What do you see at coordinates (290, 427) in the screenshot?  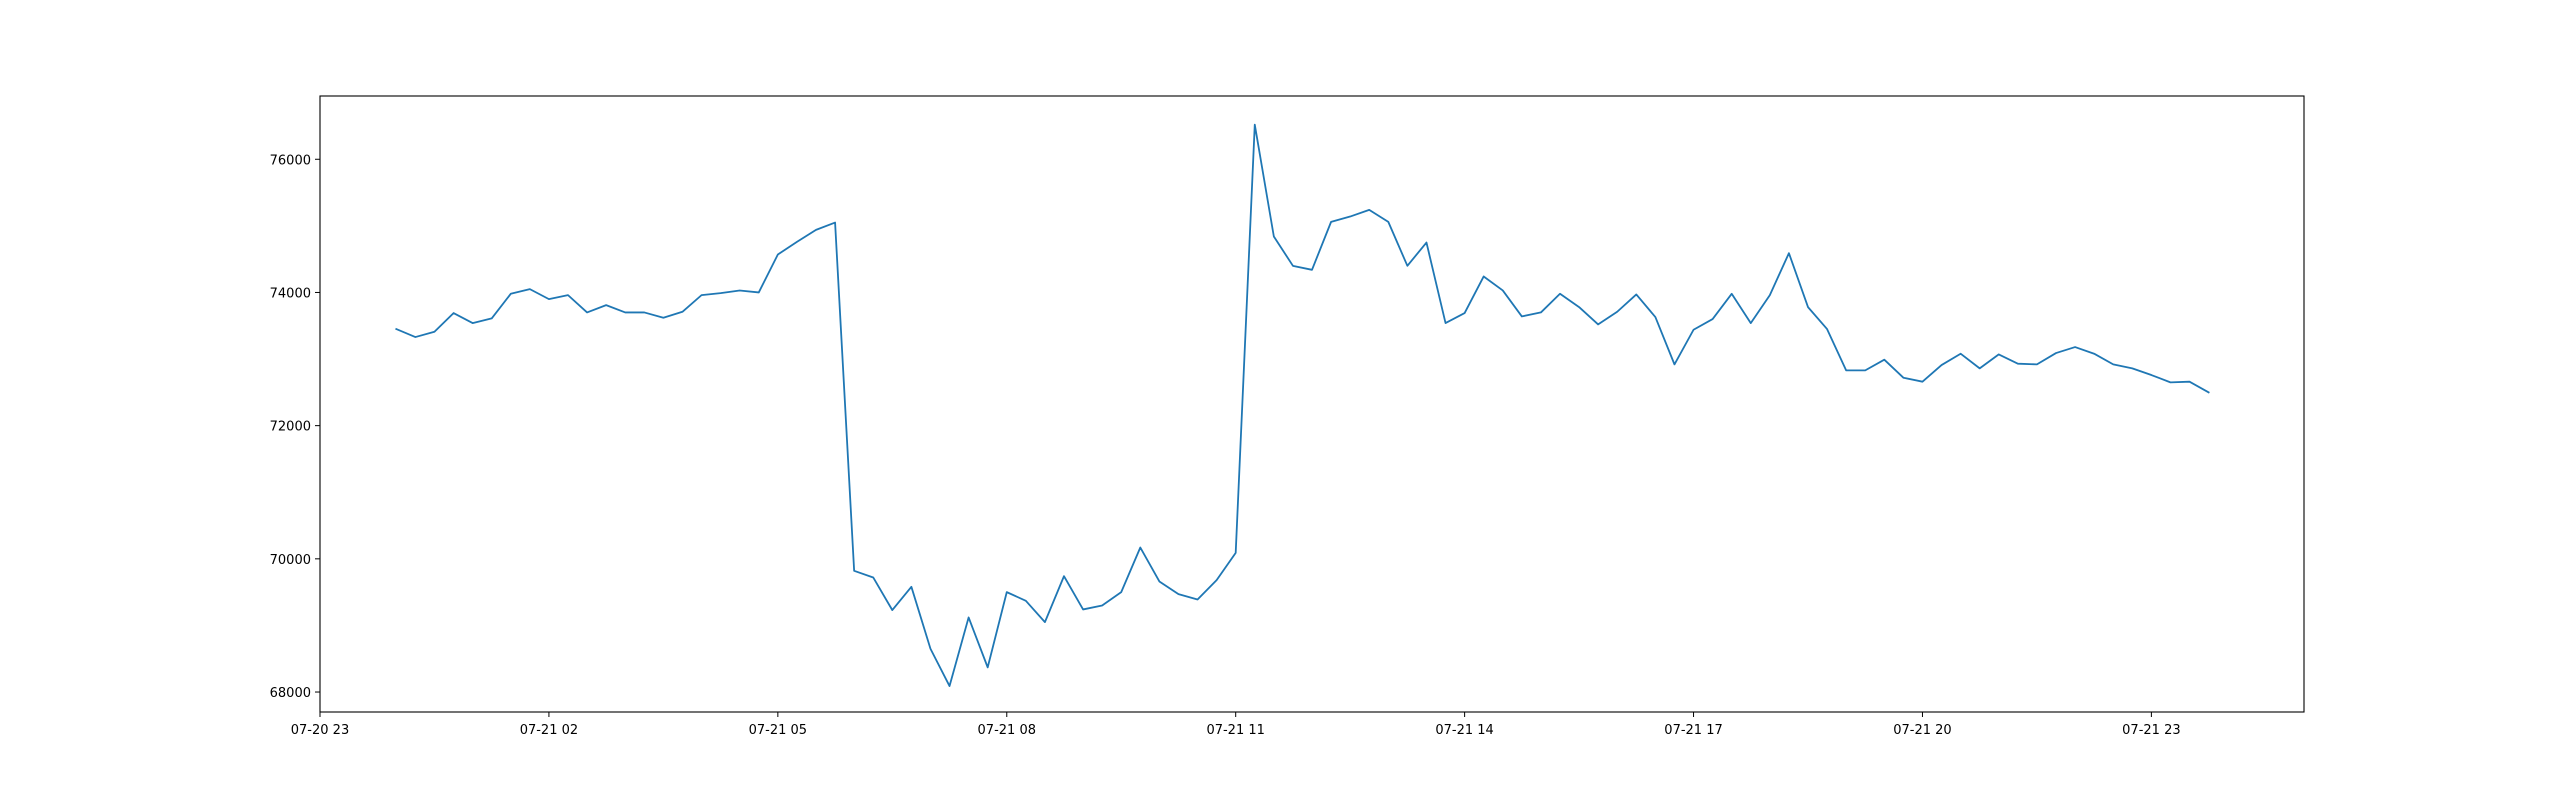 I see `y-tick-label: 72000` at bounding box center [290, 427].